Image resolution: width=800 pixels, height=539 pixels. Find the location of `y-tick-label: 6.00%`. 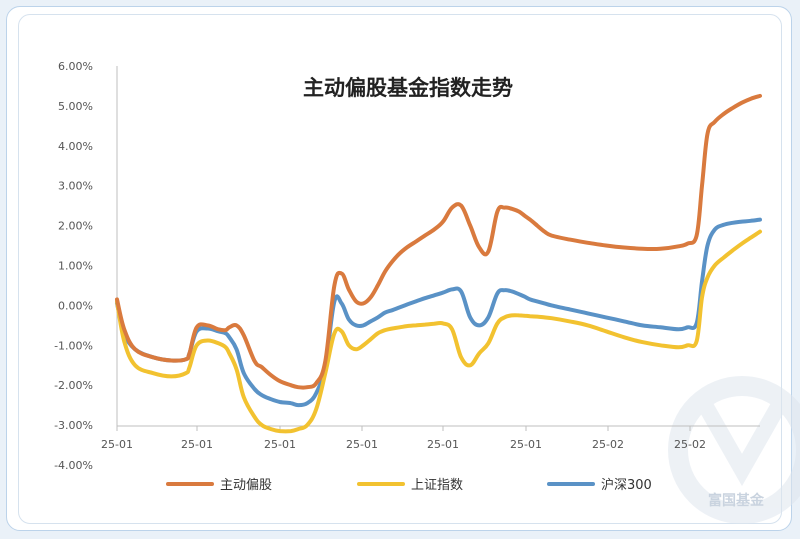

y-tick-label: 6.00% is located at coordinates (75, 66).